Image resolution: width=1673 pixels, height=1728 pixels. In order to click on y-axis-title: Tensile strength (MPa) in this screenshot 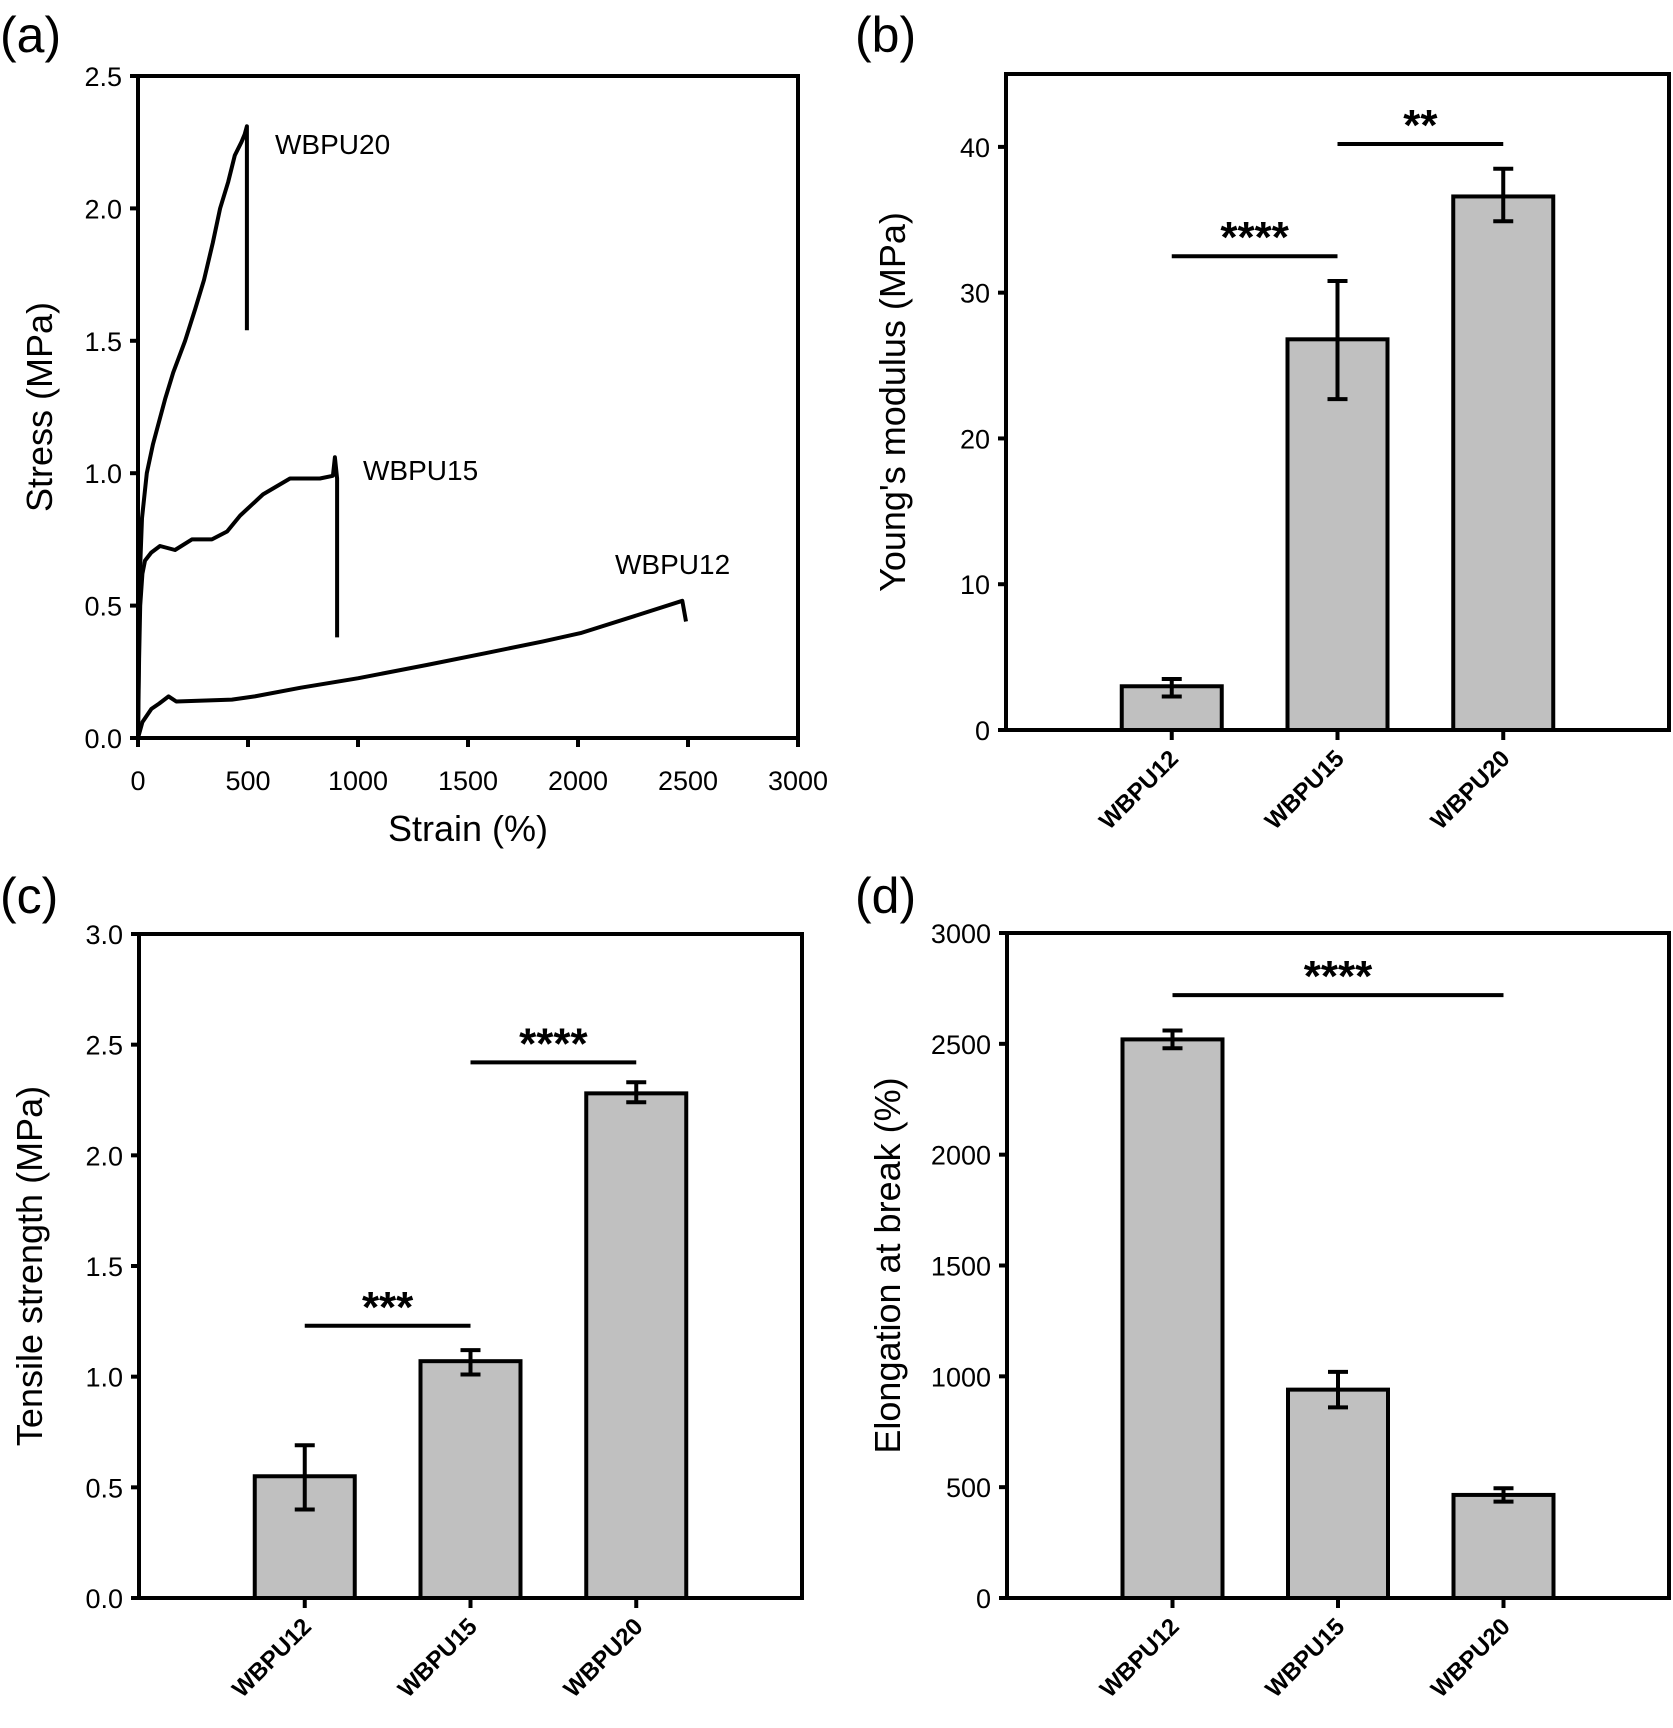, I will do `click(29, 1266)`.